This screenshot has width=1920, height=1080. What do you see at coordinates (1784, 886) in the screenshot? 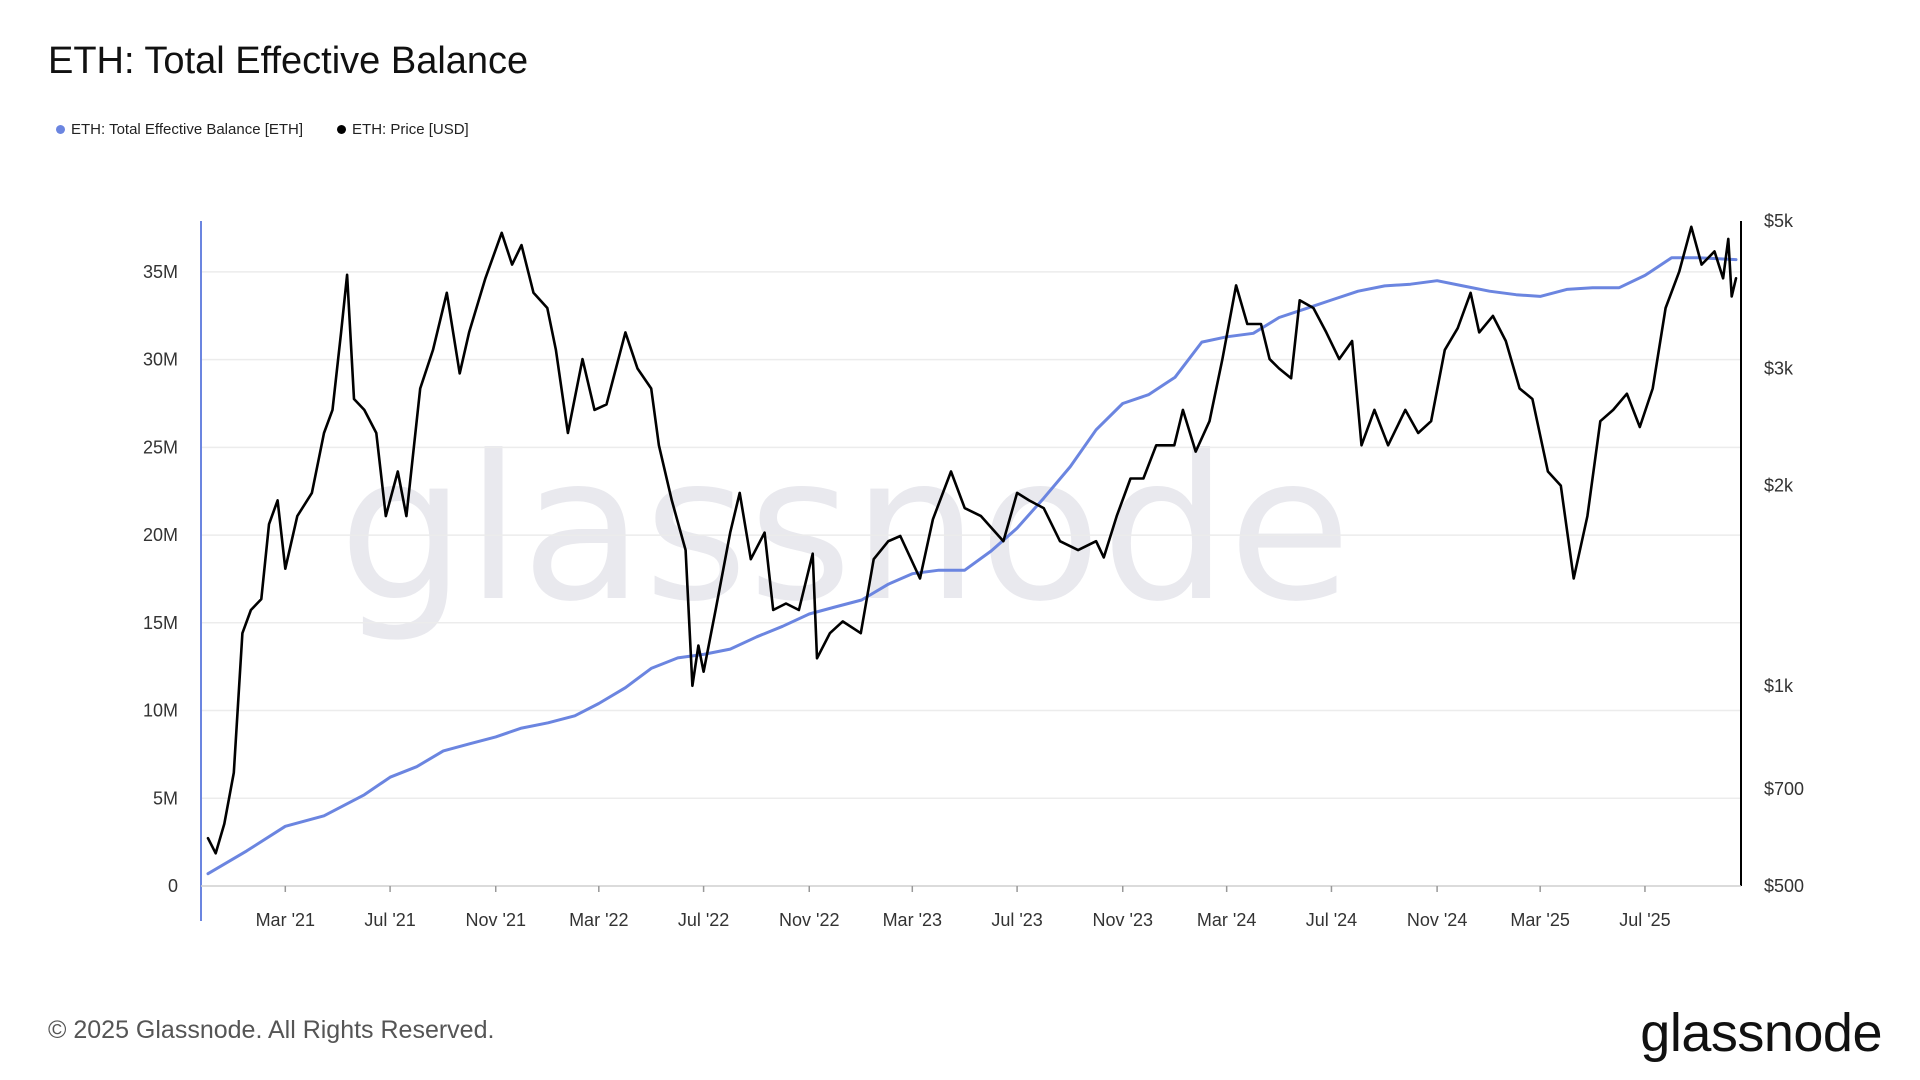
I see `y-right-tick-label: $500` at bounding box center [1784, 886].